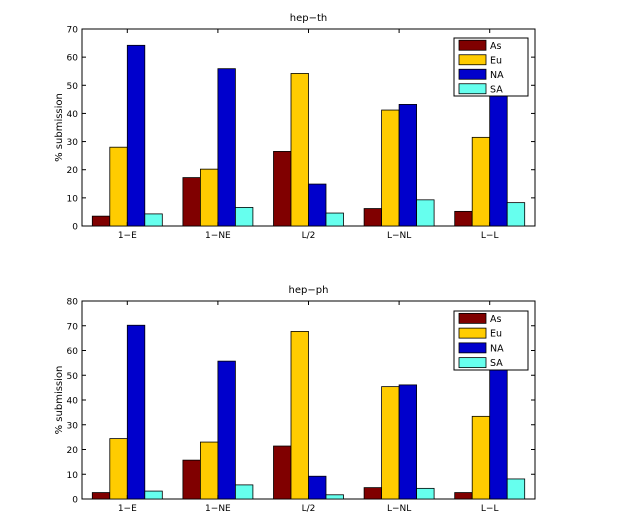 The image size is (617, 521). Describe the element at coordinates (308, 18) in the screenshot. I see `chart-title: hep−th` at that location.